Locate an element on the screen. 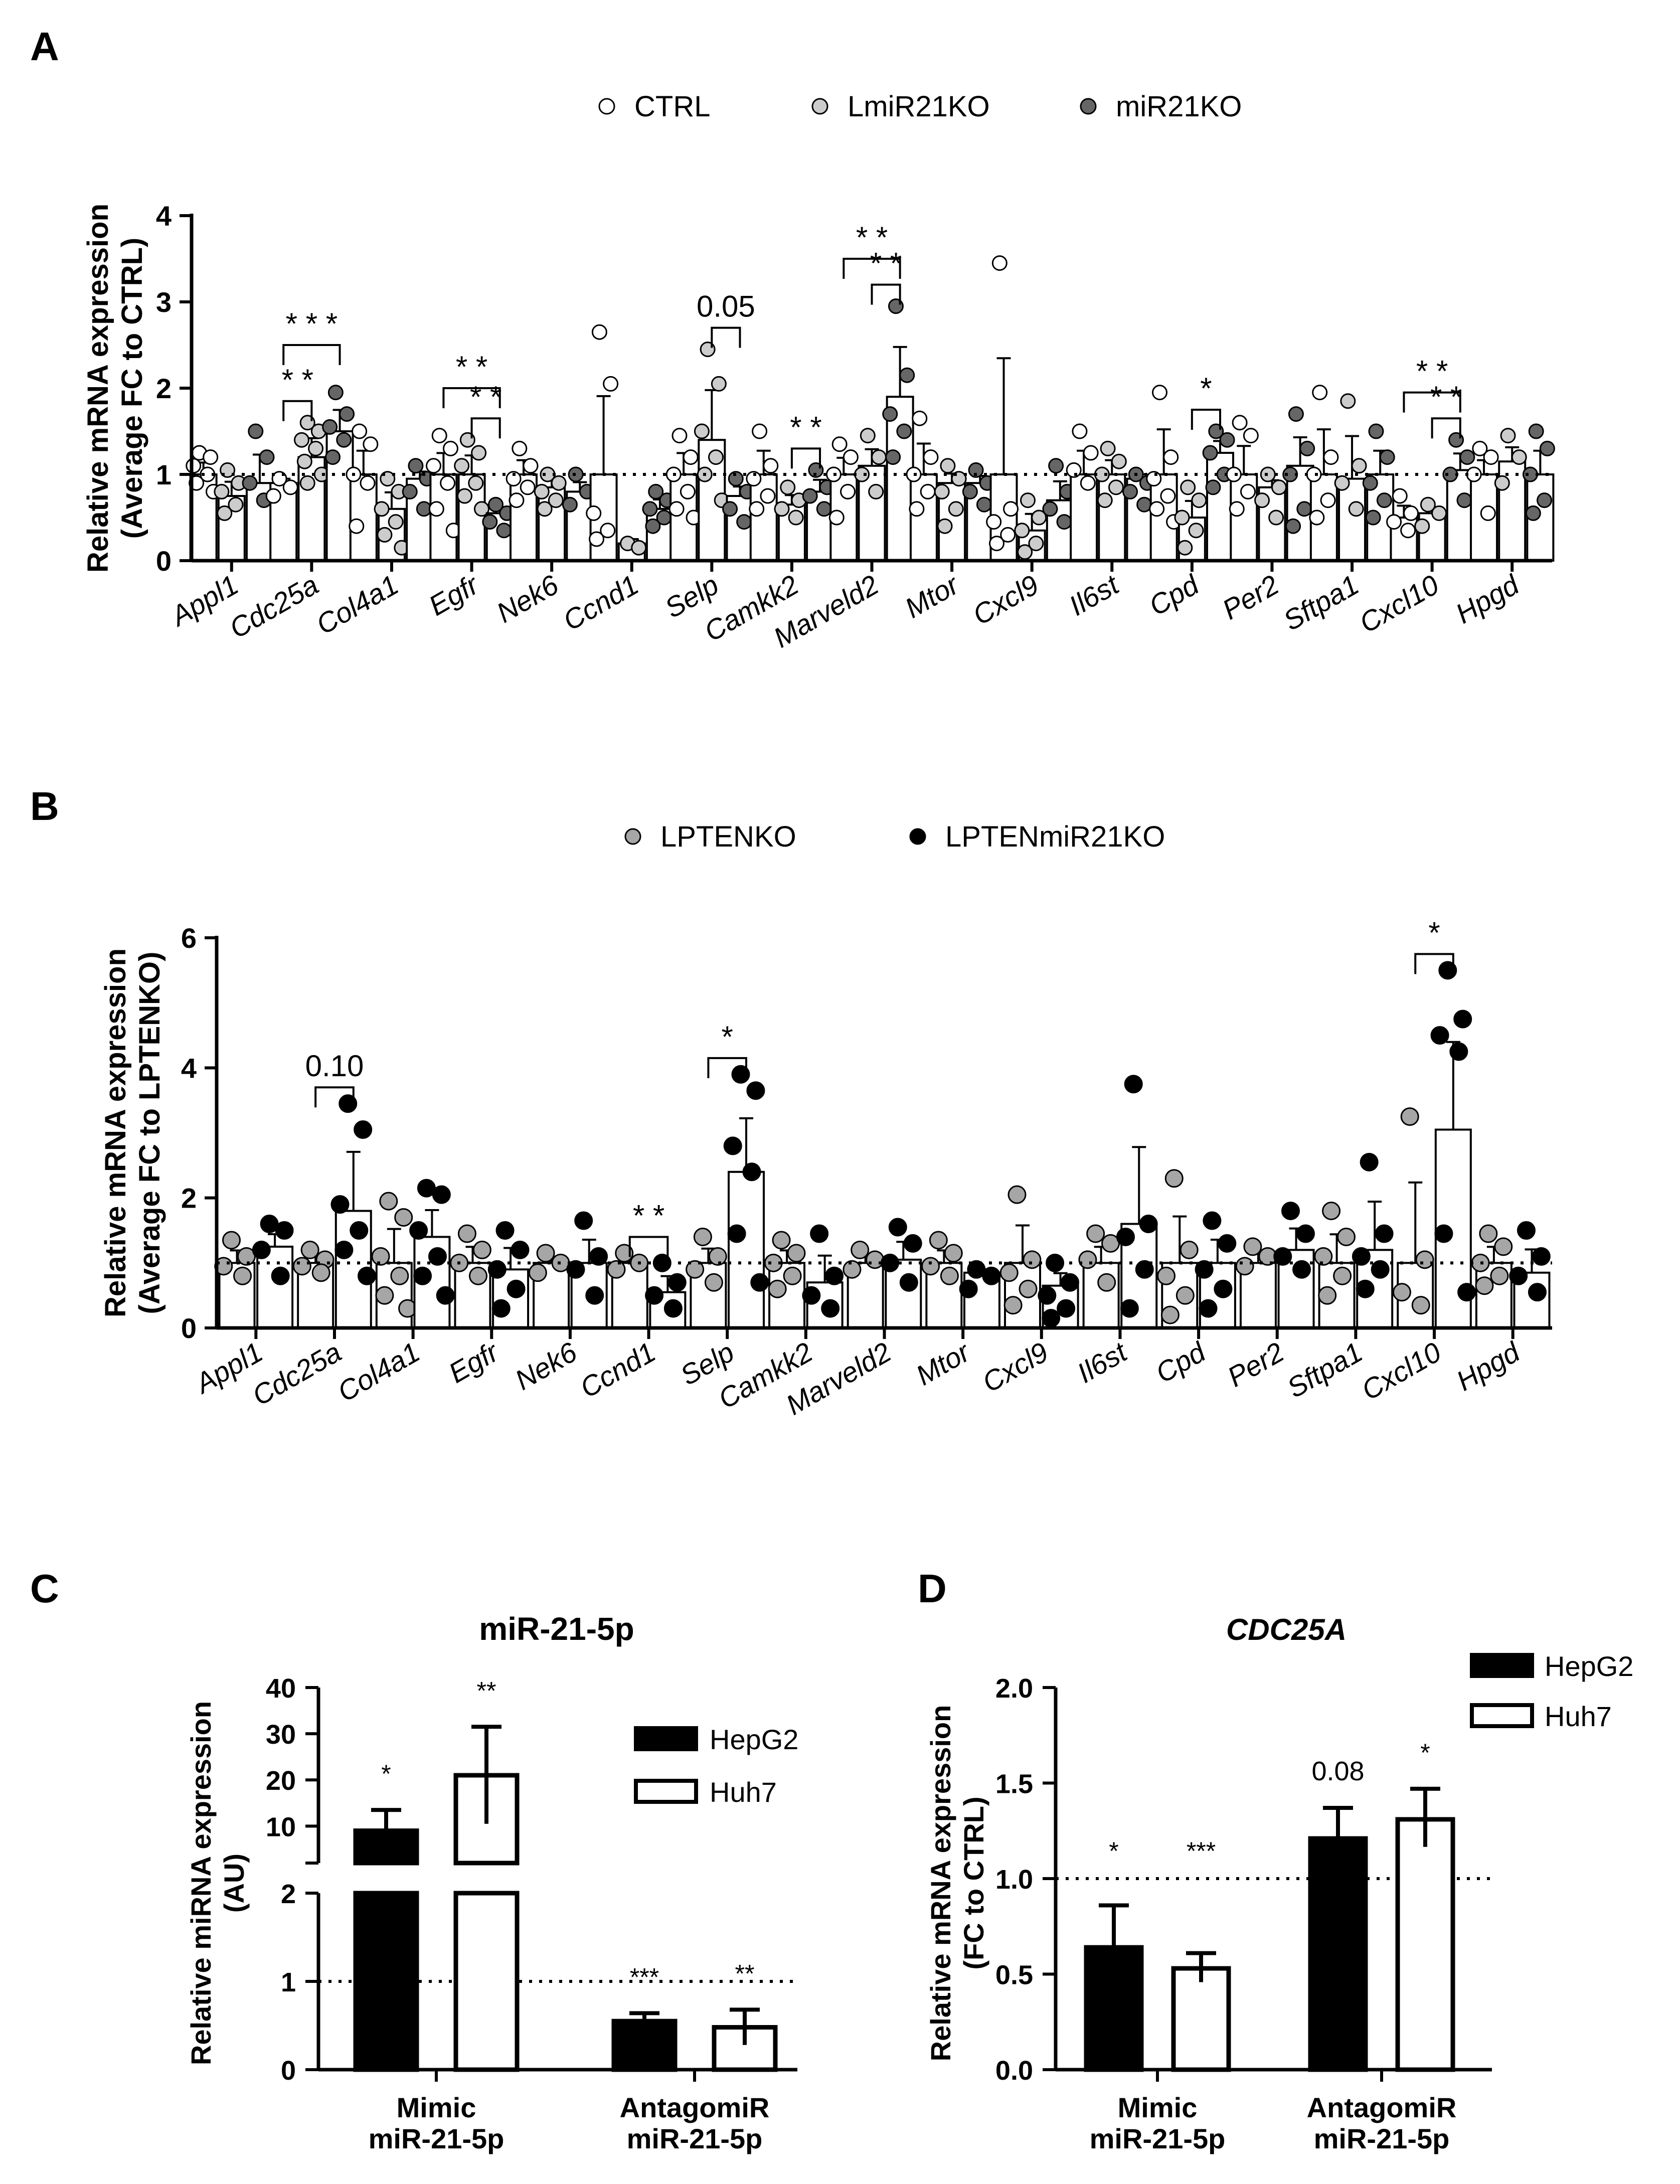 The image size is (1680, 2184). data-point-appl1-lmir21ko is located at coordinates (222, 491).